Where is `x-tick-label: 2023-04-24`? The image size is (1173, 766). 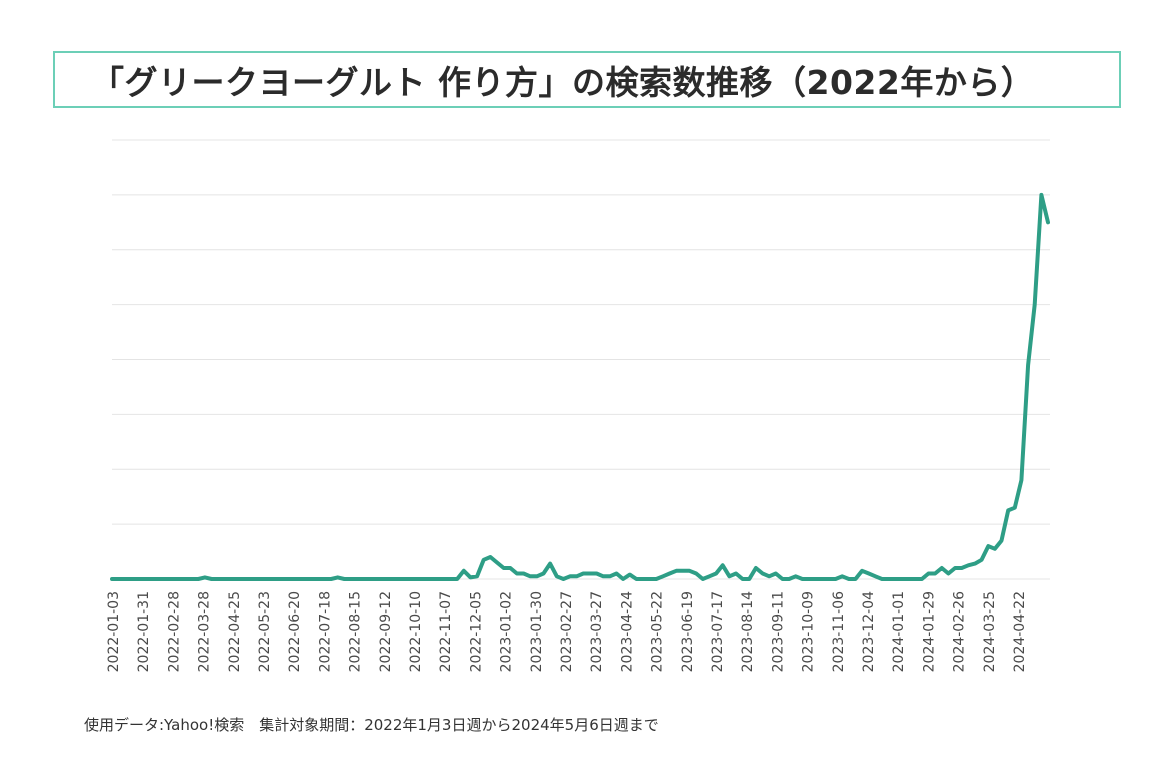
x-tick-label: 2023-04-24 is located at coordinates (627, 631).